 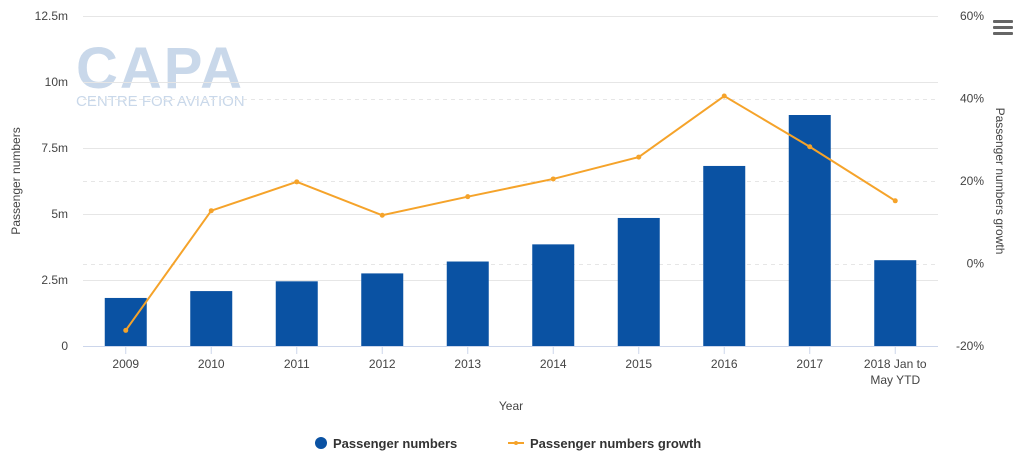 What do you see at coordinates (516, 443) in the screenshot?
I see `legend-line-dot` at bounding box center [516, 443].